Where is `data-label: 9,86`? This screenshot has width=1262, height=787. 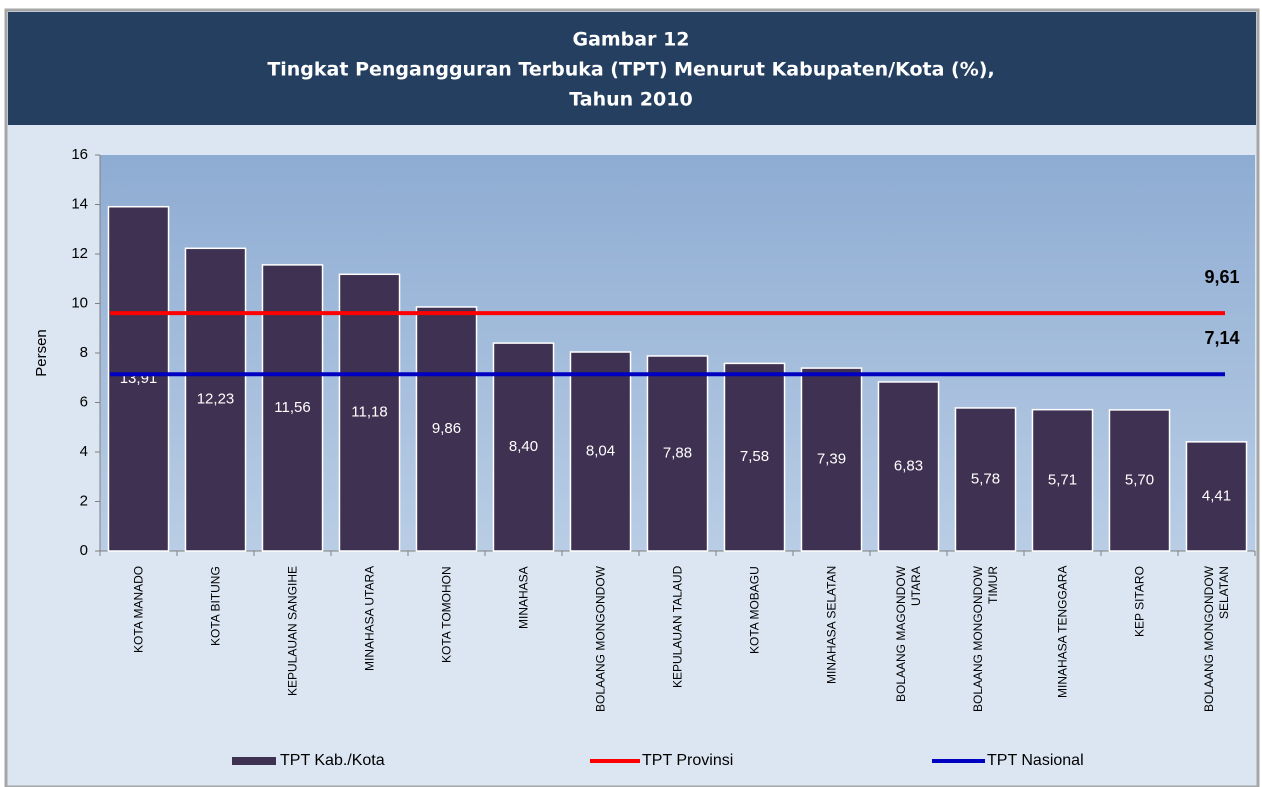
data-label: 9,86 is located at coordinates (446, 428).